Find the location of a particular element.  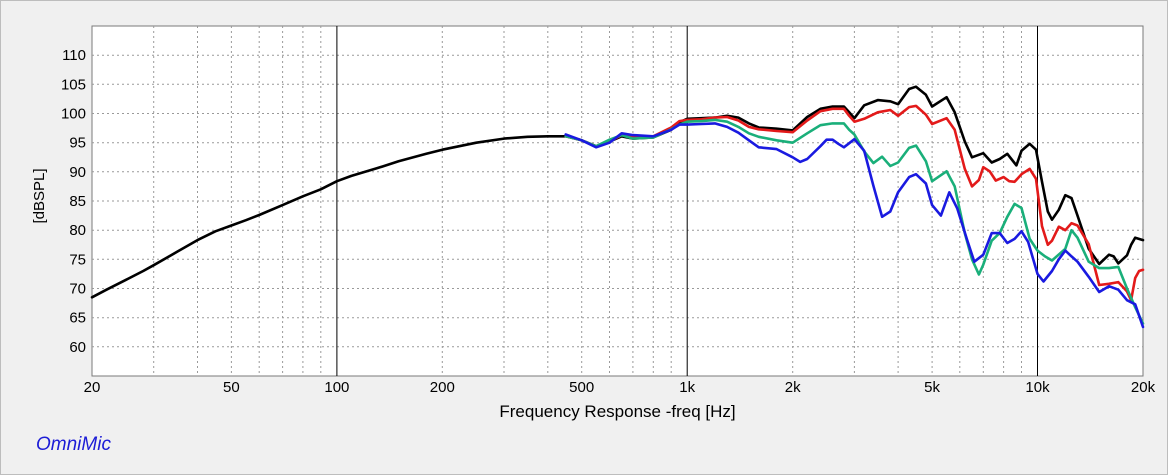

x-tick-label: 10k is located at coordinates (1037, 387).